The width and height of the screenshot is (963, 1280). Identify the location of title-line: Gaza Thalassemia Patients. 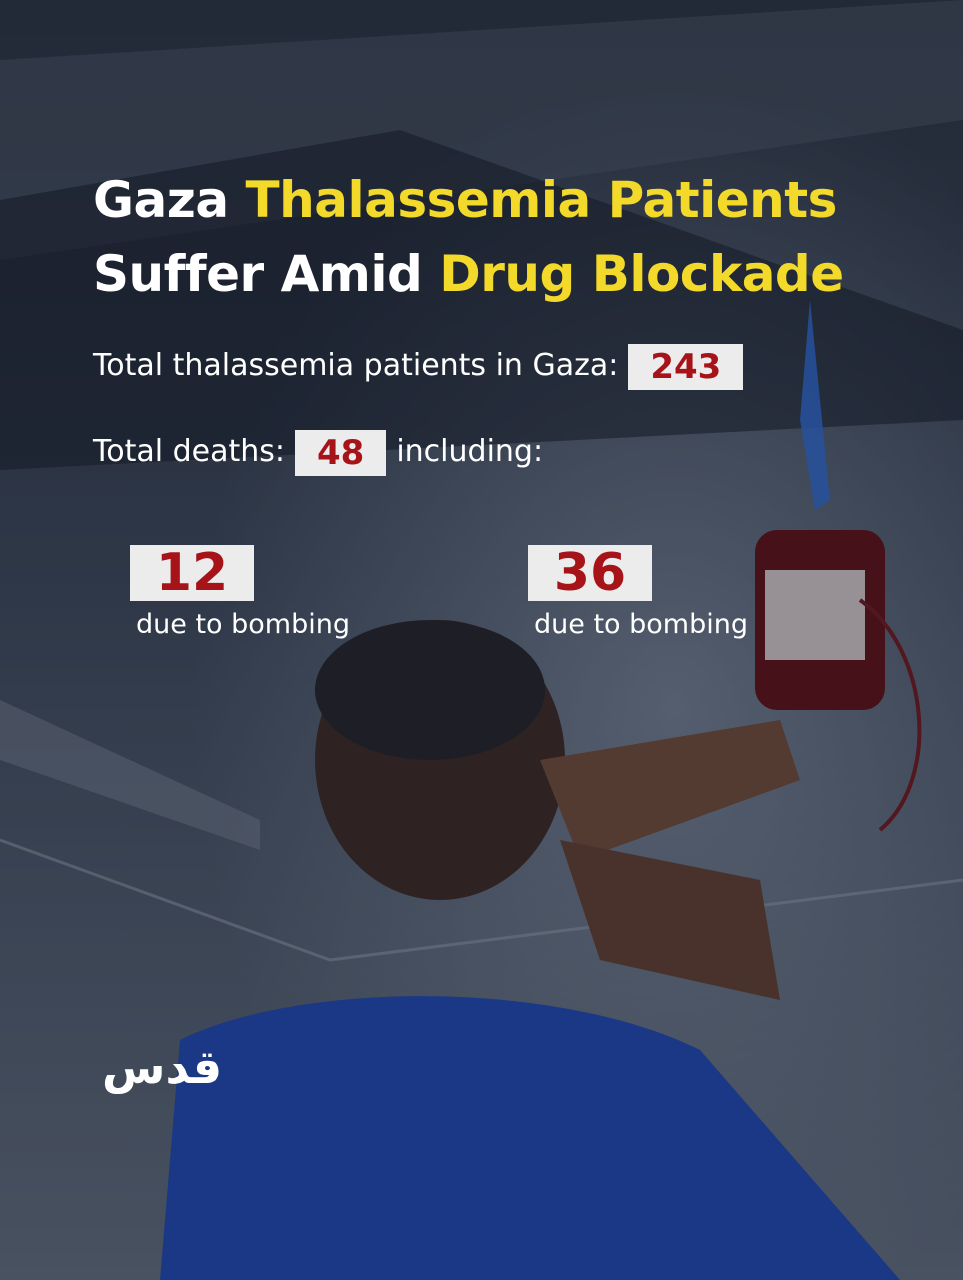
(465, 200).